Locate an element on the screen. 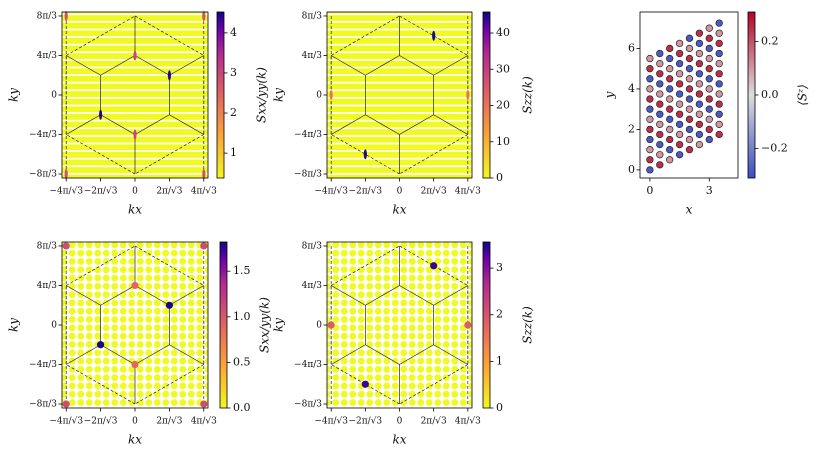 Image resolution: width=831 pixels, height=450 pixels. y-tick-label: 4 is located at coordinates (631, 88).